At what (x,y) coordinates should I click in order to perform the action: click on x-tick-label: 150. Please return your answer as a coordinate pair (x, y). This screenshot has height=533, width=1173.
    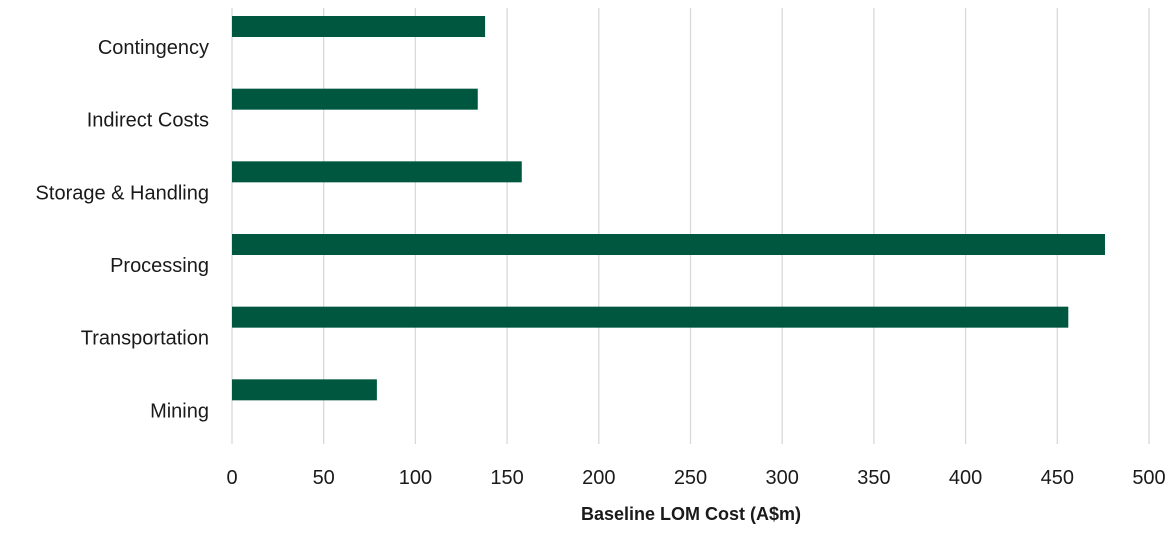
    Looking at the image, I should click on (506, 478).